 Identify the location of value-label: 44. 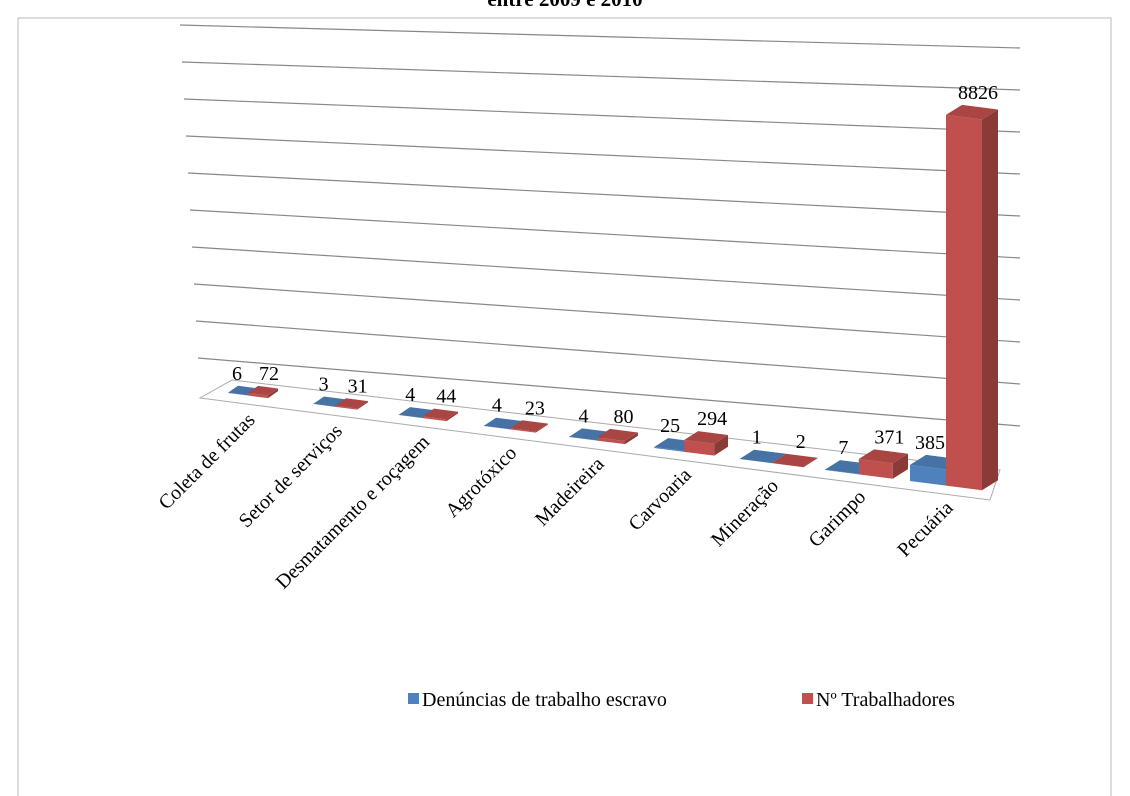
(446, 397).